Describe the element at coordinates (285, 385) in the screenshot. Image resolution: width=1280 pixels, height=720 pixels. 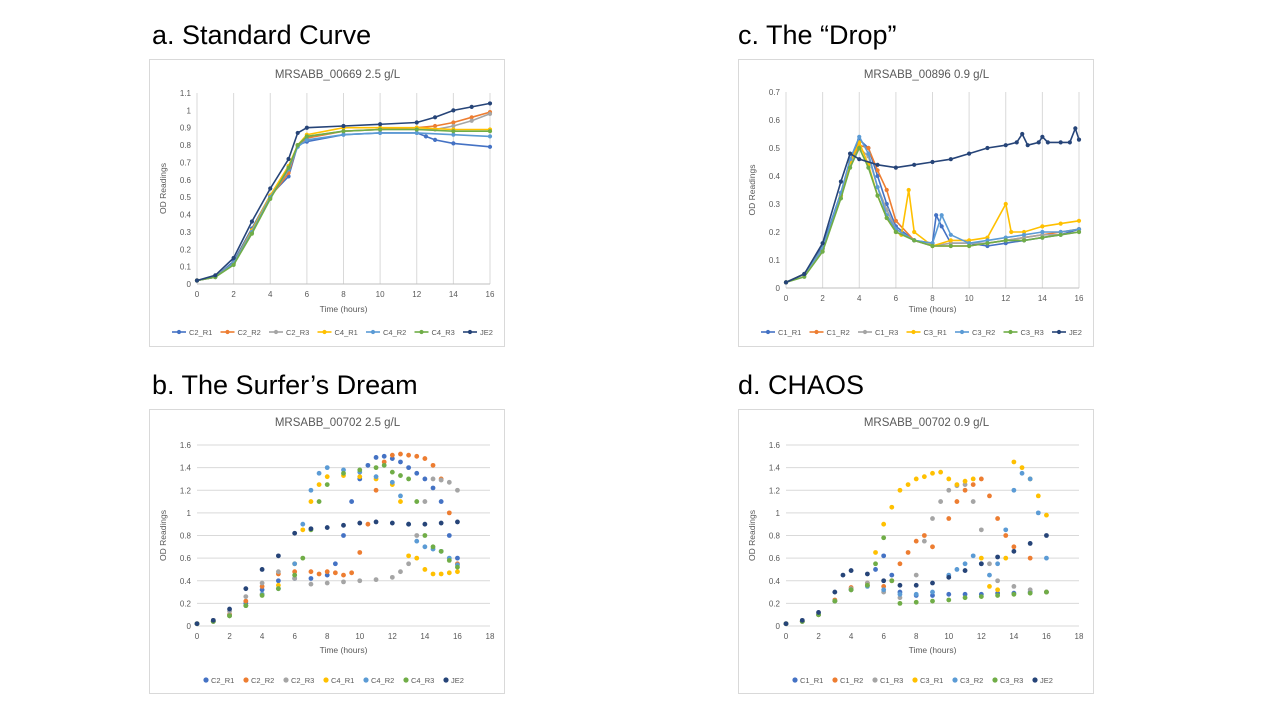
I see `panel-heading-b: b. The Surfer’s Dream` at that location.